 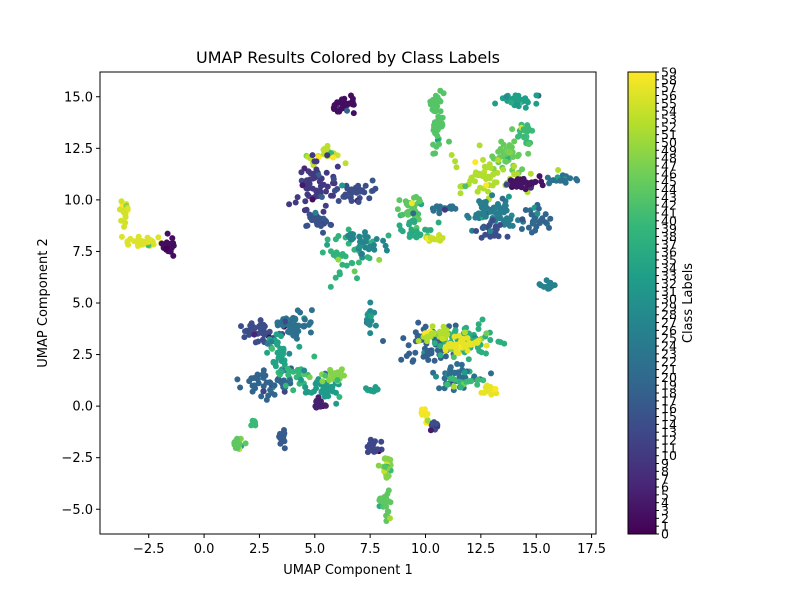 I want to click on colorbar-tick-label: 30, so click(x=669, y=299).